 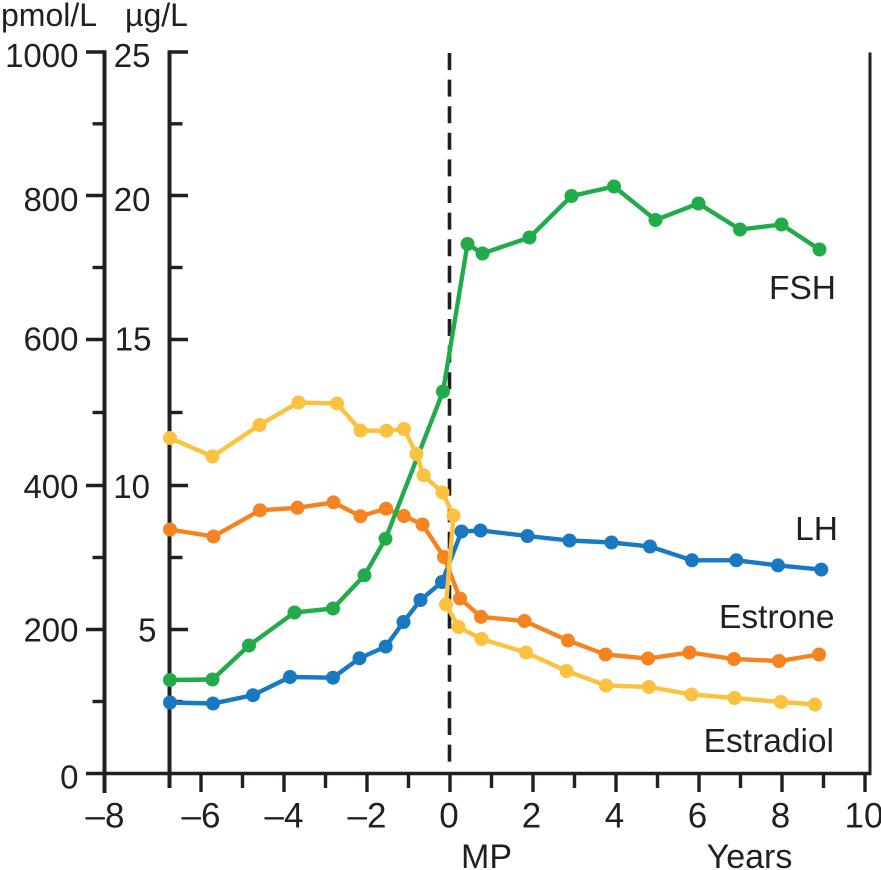 What do you see at coordinates (132, 55) in the screenshot?
I see `svg-text: 25` at bounding box center [132, 55].